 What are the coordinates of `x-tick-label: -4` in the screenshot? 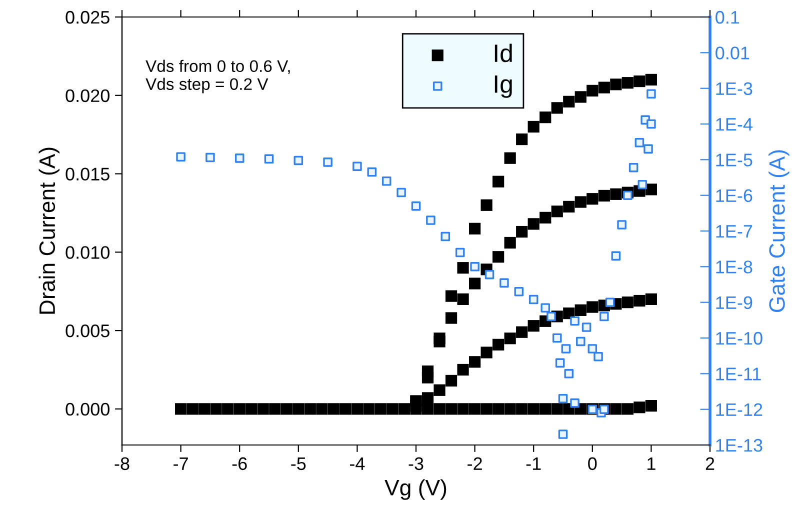 It's located at (357, 463).